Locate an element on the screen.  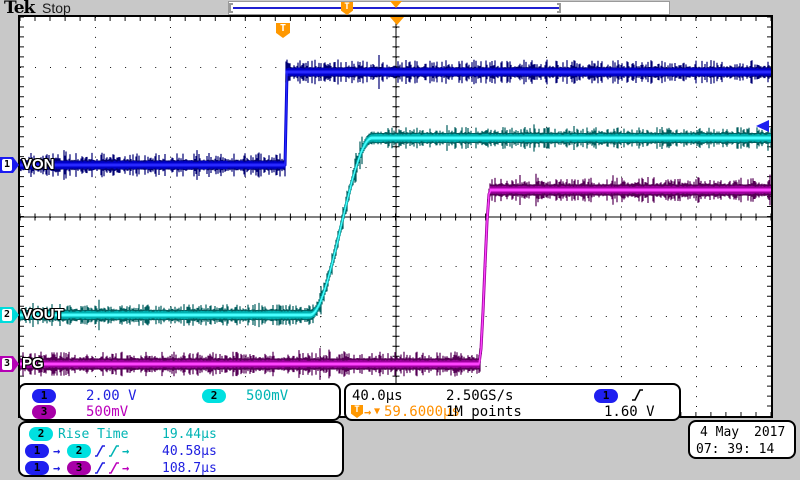
channel2-number: 2 is located at coordinates (7, 315).